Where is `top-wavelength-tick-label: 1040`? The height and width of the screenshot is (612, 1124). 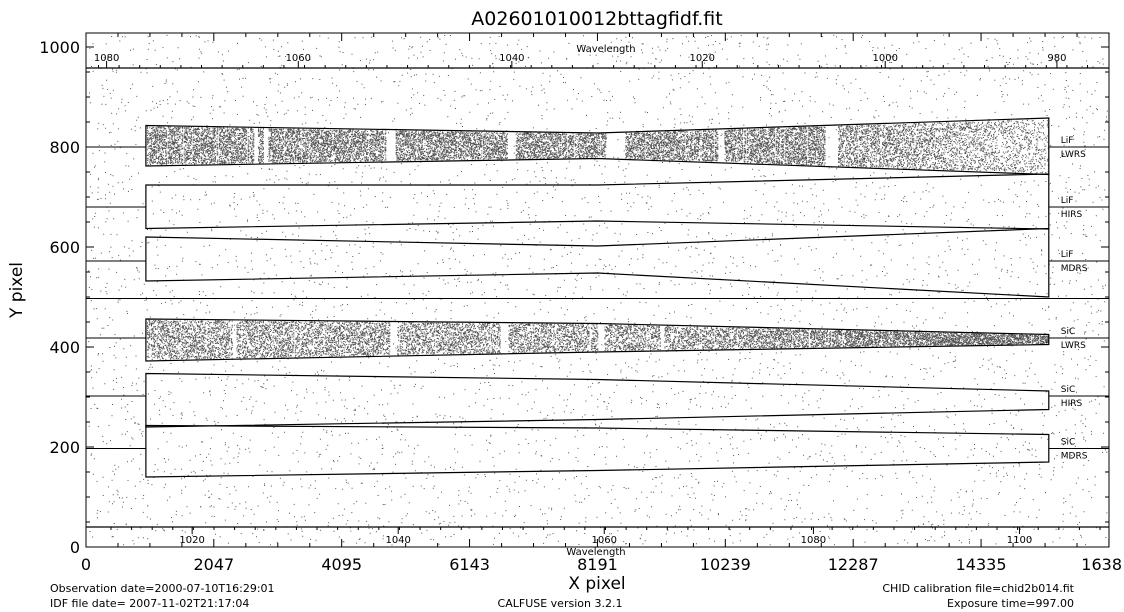
top-wavelength-tick-label: 1040 is located at coordinates (511, 58).